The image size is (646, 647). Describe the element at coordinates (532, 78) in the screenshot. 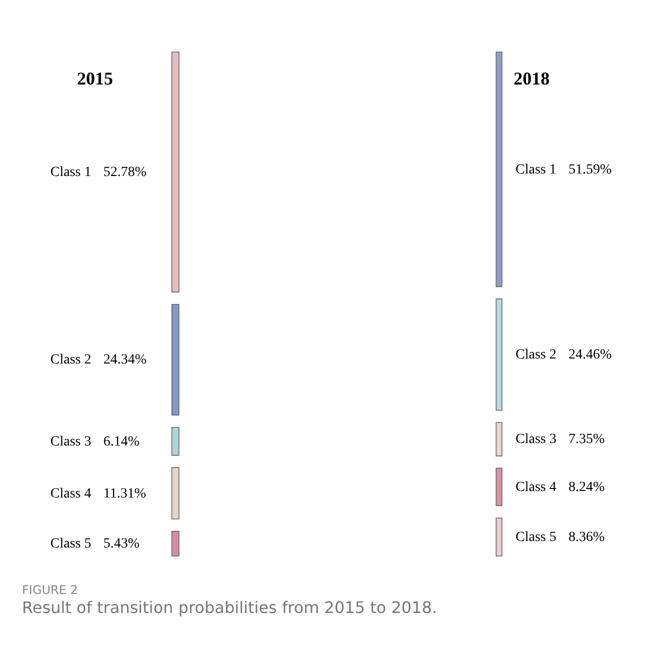

I see `text: 2018` at that location.